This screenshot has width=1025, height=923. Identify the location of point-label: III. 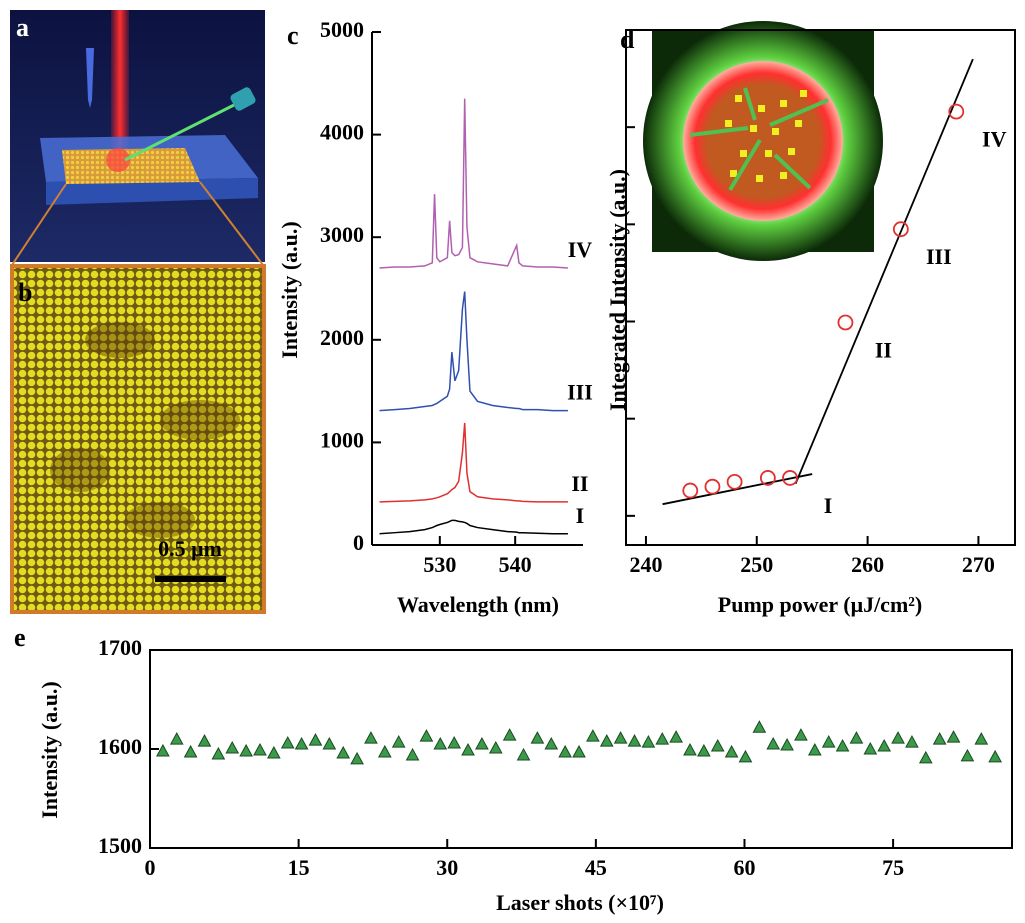
(939, 256).